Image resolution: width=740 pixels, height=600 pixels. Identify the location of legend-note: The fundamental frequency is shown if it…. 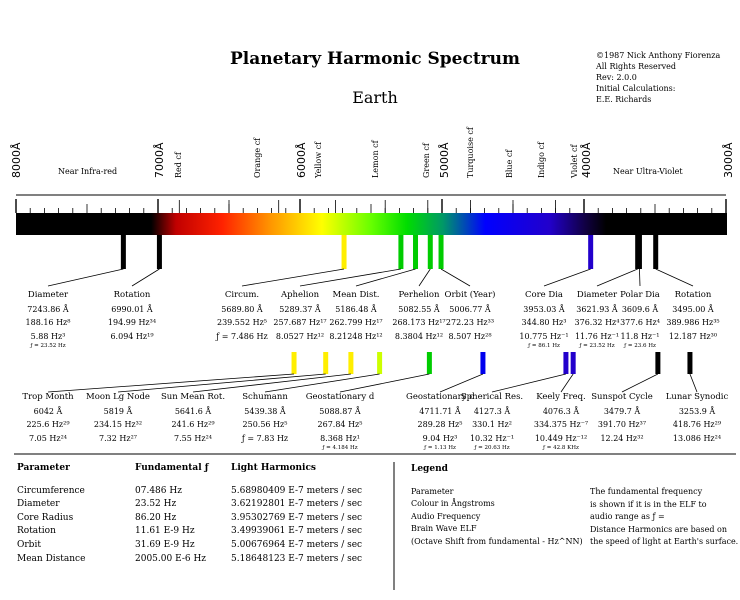
(664, 517).